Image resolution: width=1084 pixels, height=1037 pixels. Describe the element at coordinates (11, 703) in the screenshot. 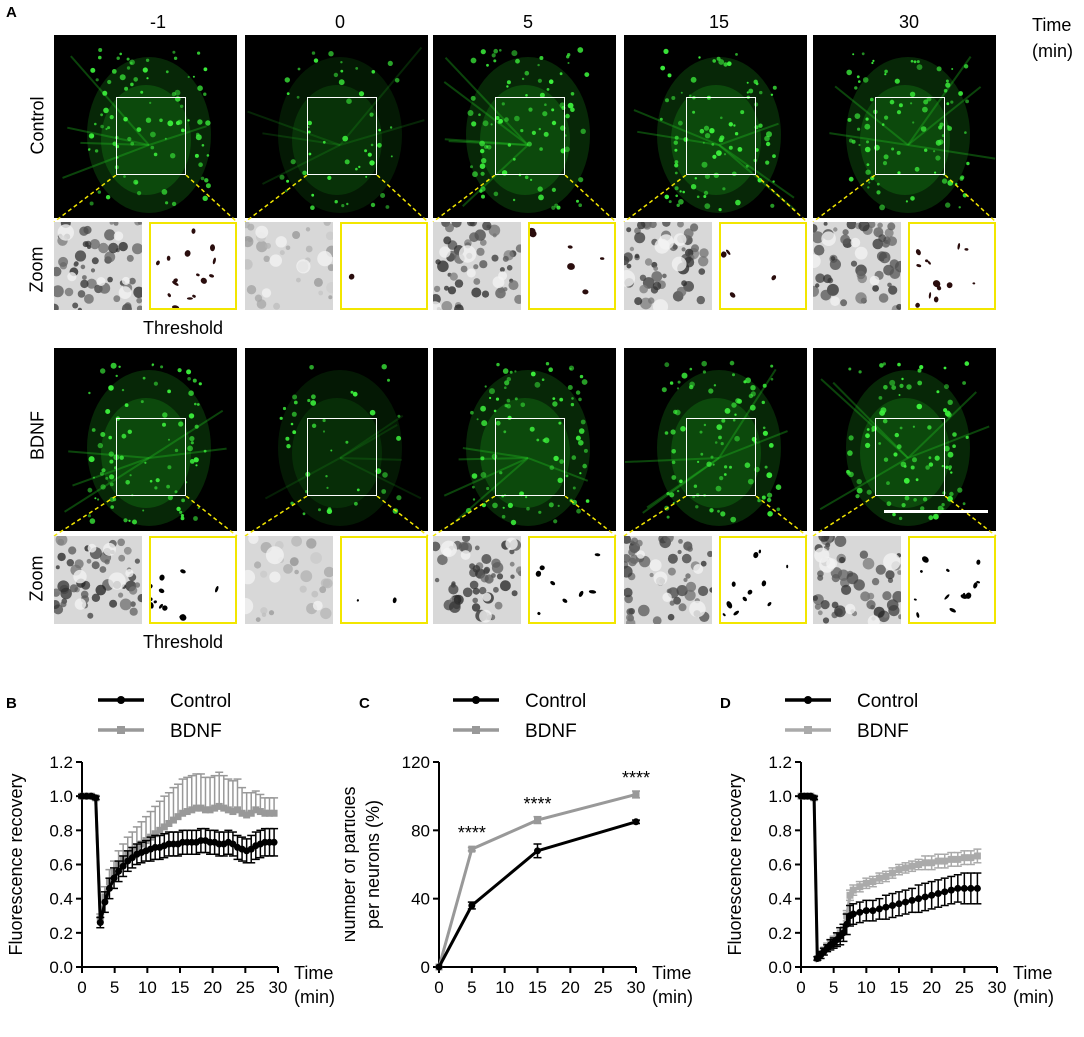

I see `panel-letter: B` at that location.